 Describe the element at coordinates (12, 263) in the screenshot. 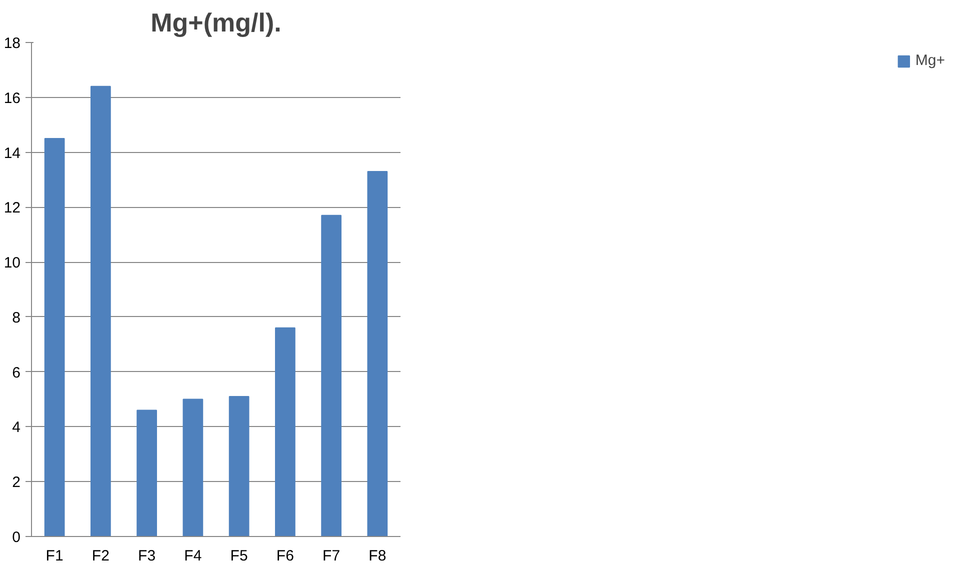

I see `y-tick-label: 10` at that location.